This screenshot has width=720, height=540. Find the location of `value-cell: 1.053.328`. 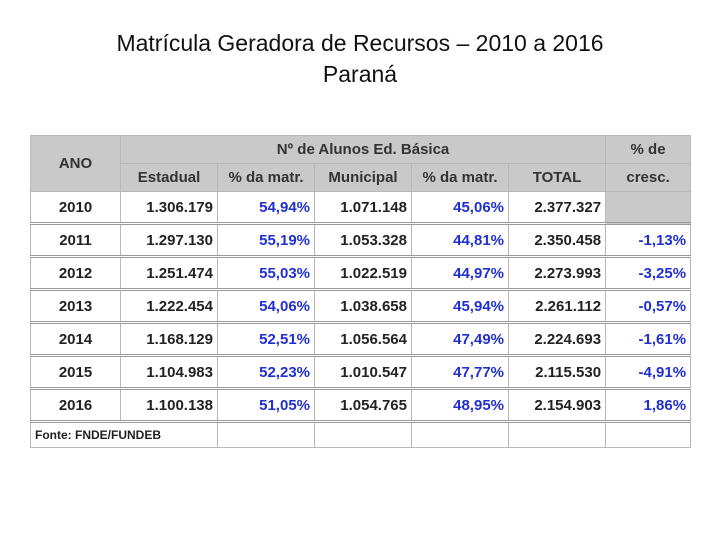

value-cell: 1.053.328 is located at coordinates (363, 240).